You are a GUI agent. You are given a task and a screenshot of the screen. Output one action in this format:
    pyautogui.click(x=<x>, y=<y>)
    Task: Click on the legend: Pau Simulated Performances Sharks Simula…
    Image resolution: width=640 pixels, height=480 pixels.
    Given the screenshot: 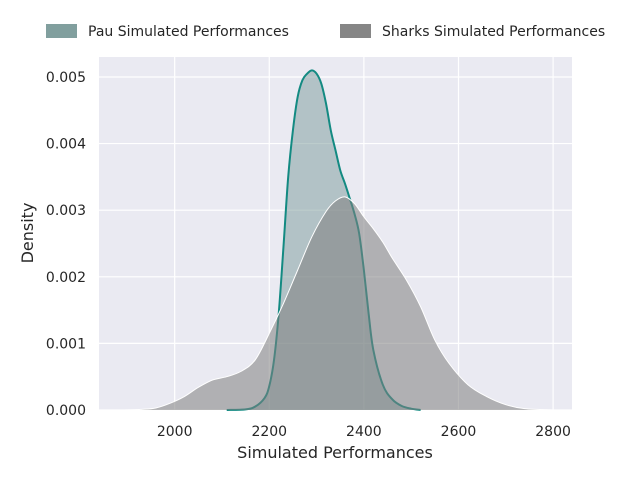 What is the action you would take?
    pyautogui.click(x=325, y=32)
    